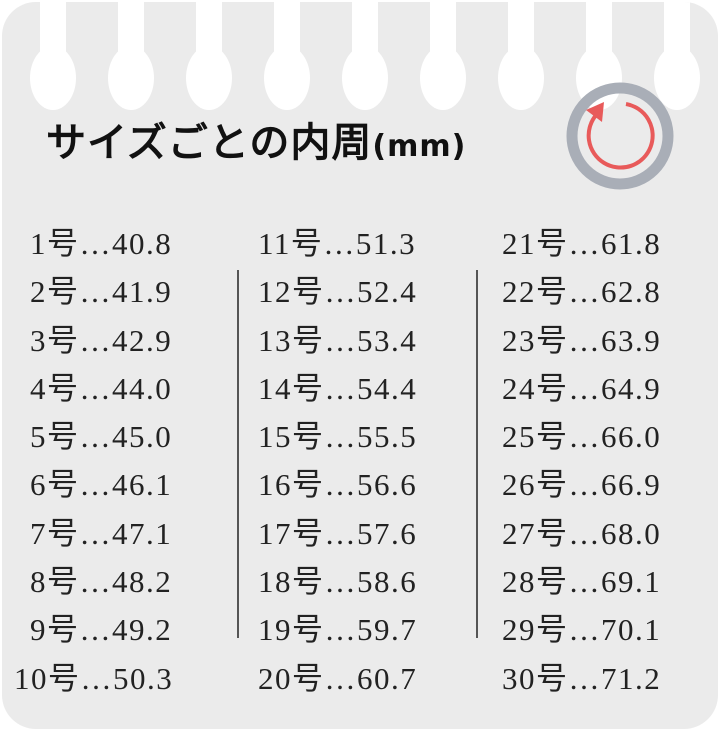  What do you see at coordinates (582, 582) in the screenshot?
I see `size-entry: 28号…69.1` at bounding box center [582, 582].